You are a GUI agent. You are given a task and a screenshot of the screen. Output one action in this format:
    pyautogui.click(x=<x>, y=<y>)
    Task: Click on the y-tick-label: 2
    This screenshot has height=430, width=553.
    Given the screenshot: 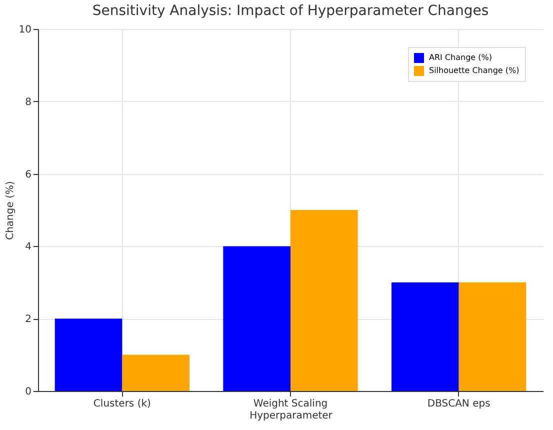 What is the action you would take?
    pyautogui.click(x=28, y=320)
    